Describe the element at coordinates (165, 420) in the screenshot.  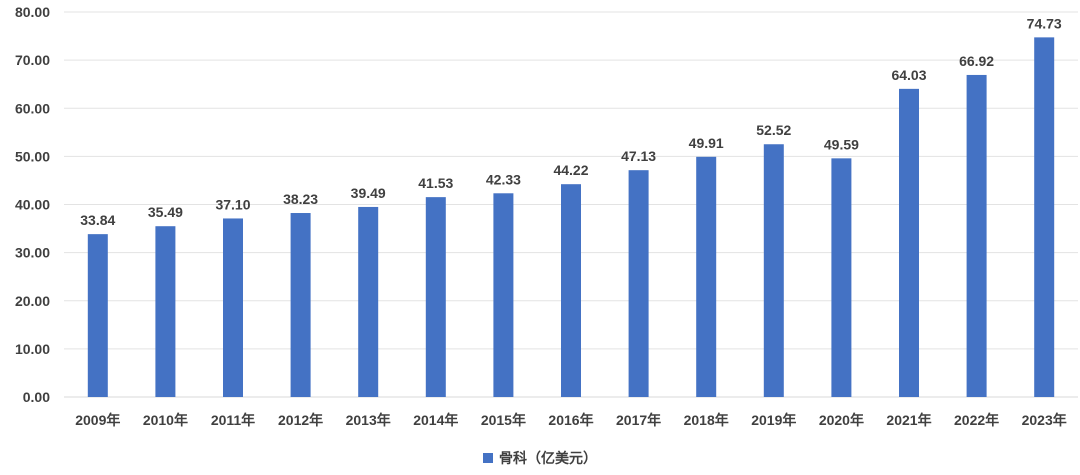
I see `x-tick-label: 2010年` at that location.